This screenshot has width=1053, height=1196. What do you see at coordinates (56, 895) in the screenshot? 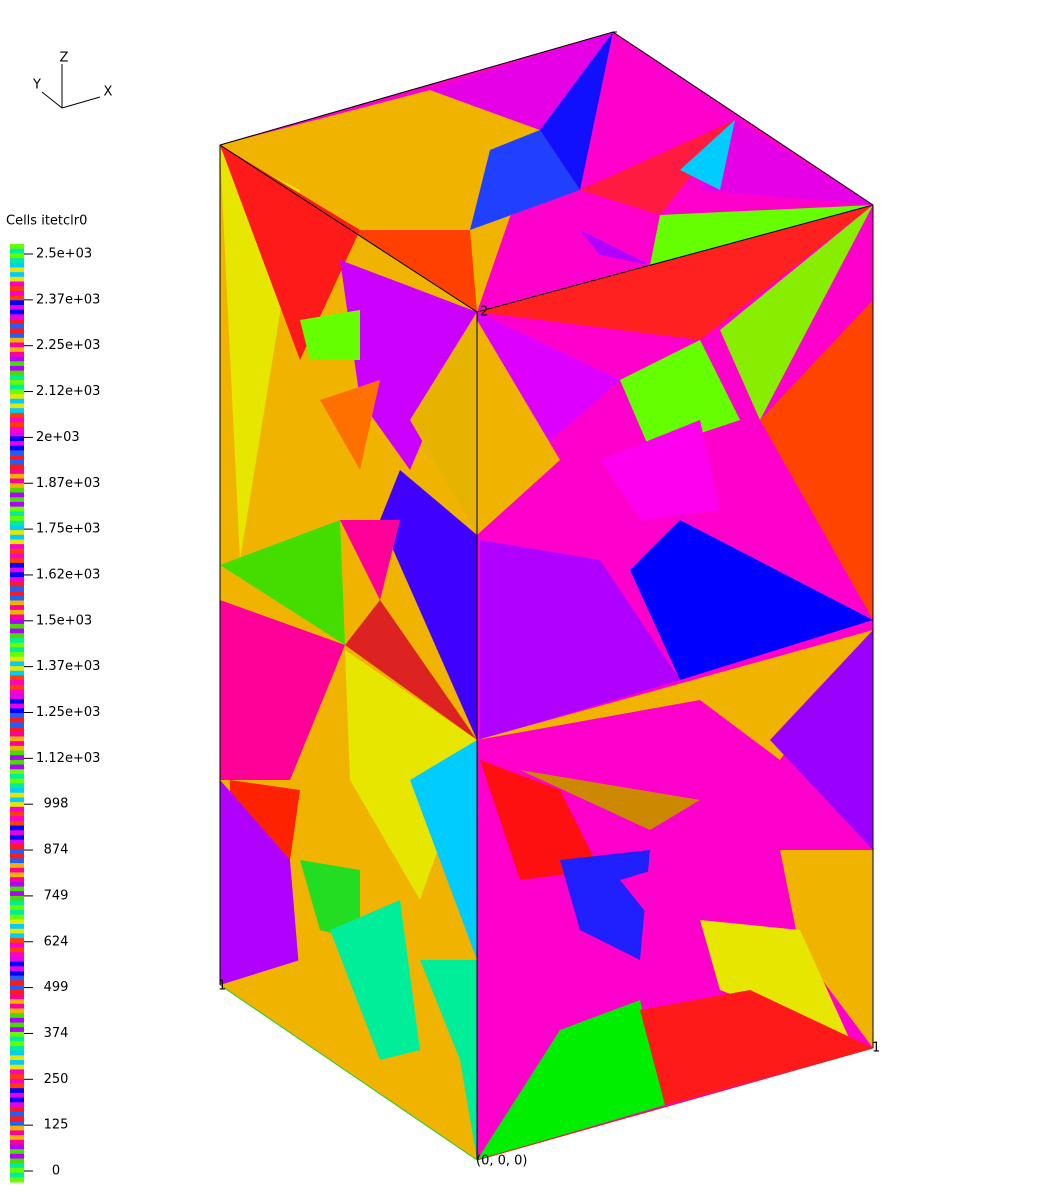
I see `colorbar-tick-label: 749` at bounding box center [56, 895].